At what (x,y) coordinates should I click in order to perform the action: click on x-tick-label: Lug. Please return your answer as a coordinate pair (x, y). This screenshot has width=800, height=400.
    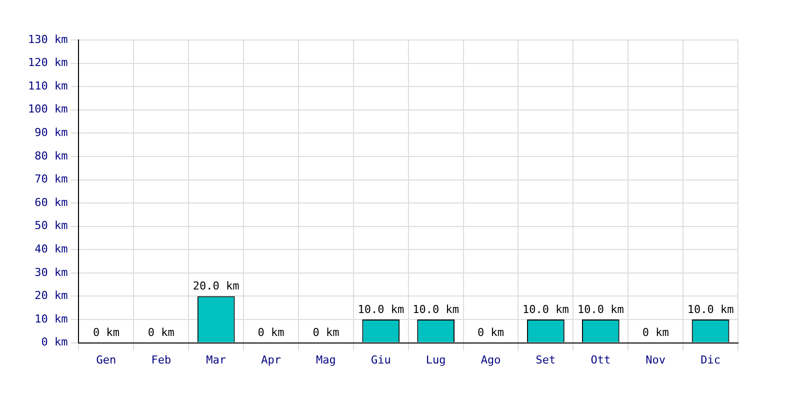
    Looking at the image, I should click on (436, 359).